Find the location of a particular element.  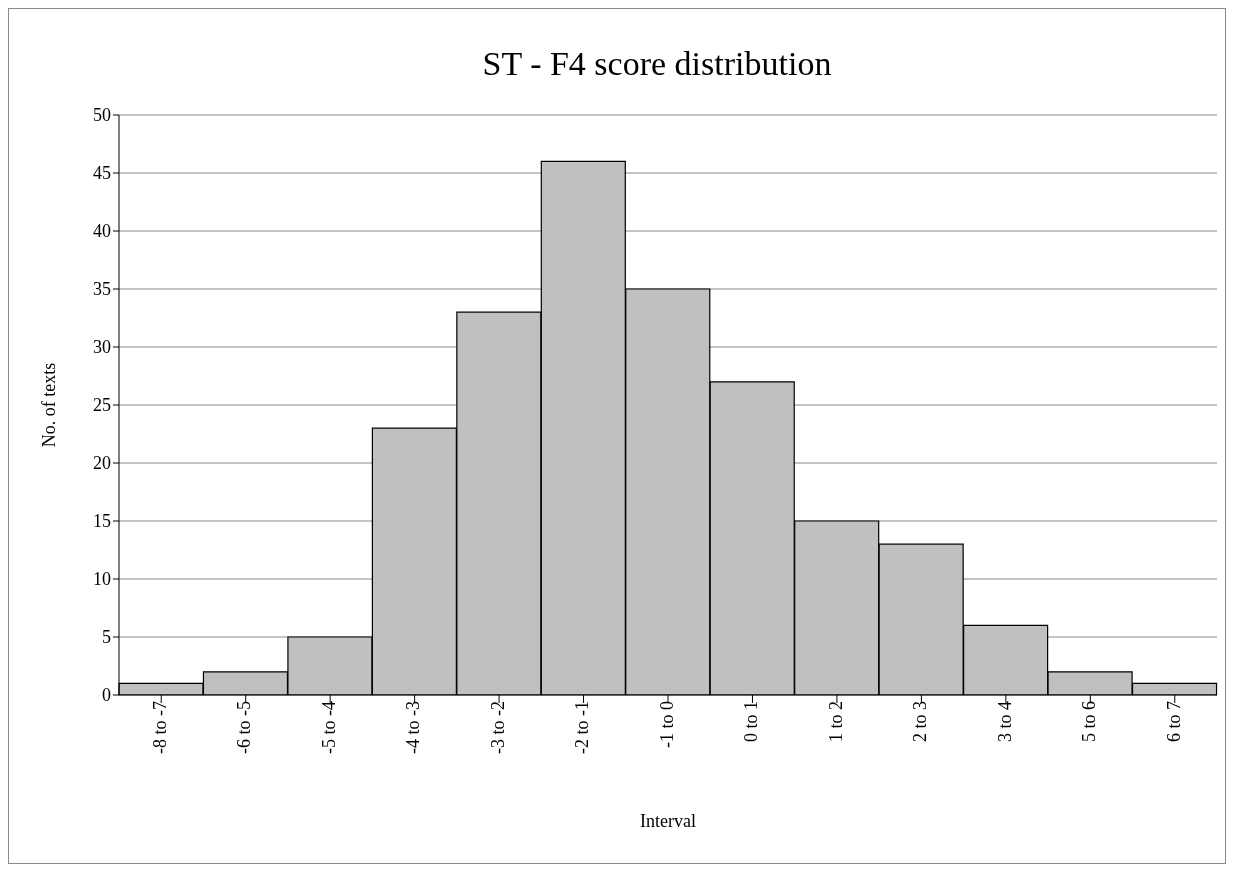

y-axis-title: No. of texts is located at coordinates (49, 405).